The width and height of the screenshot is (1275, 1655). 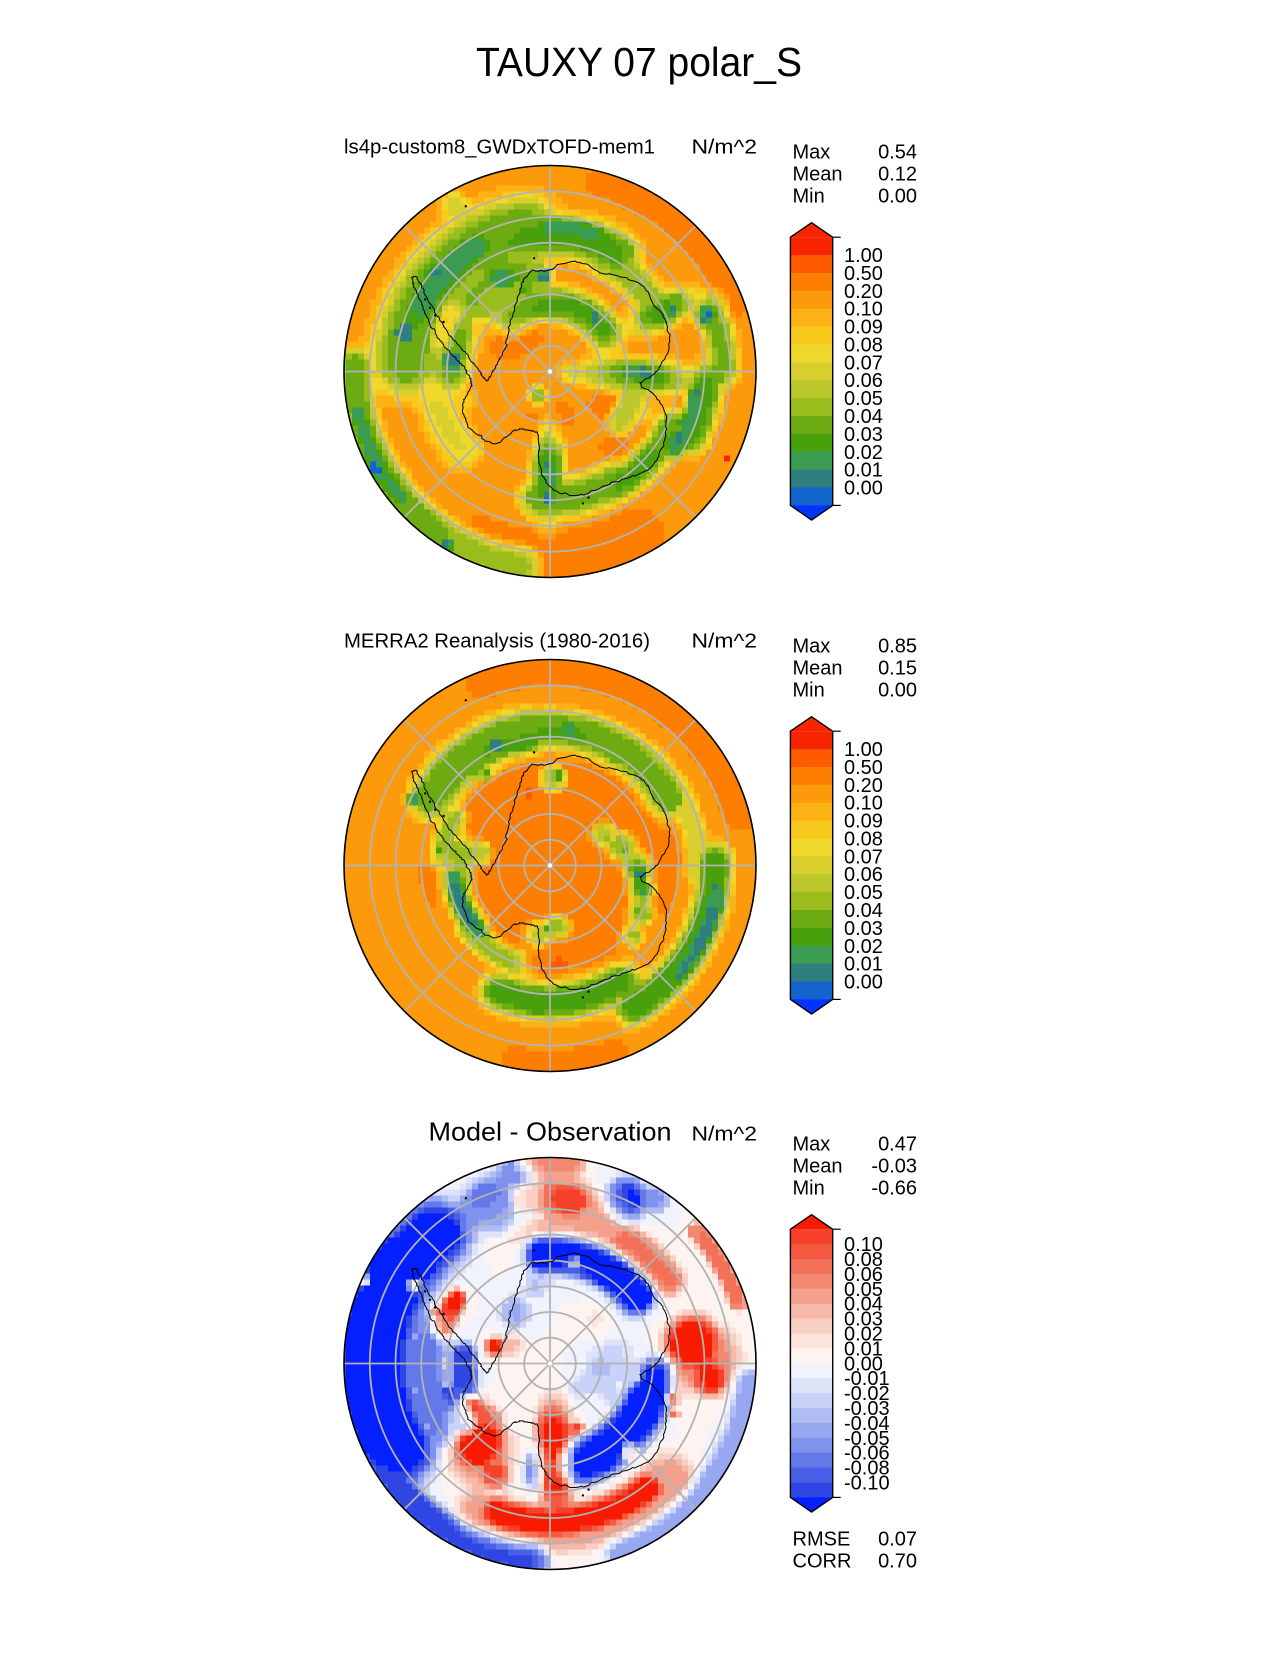 What do you see at coordinates (897, 175) in the screenshot?
I see `svg-text: 0.12` at bounding box center [897, 175].